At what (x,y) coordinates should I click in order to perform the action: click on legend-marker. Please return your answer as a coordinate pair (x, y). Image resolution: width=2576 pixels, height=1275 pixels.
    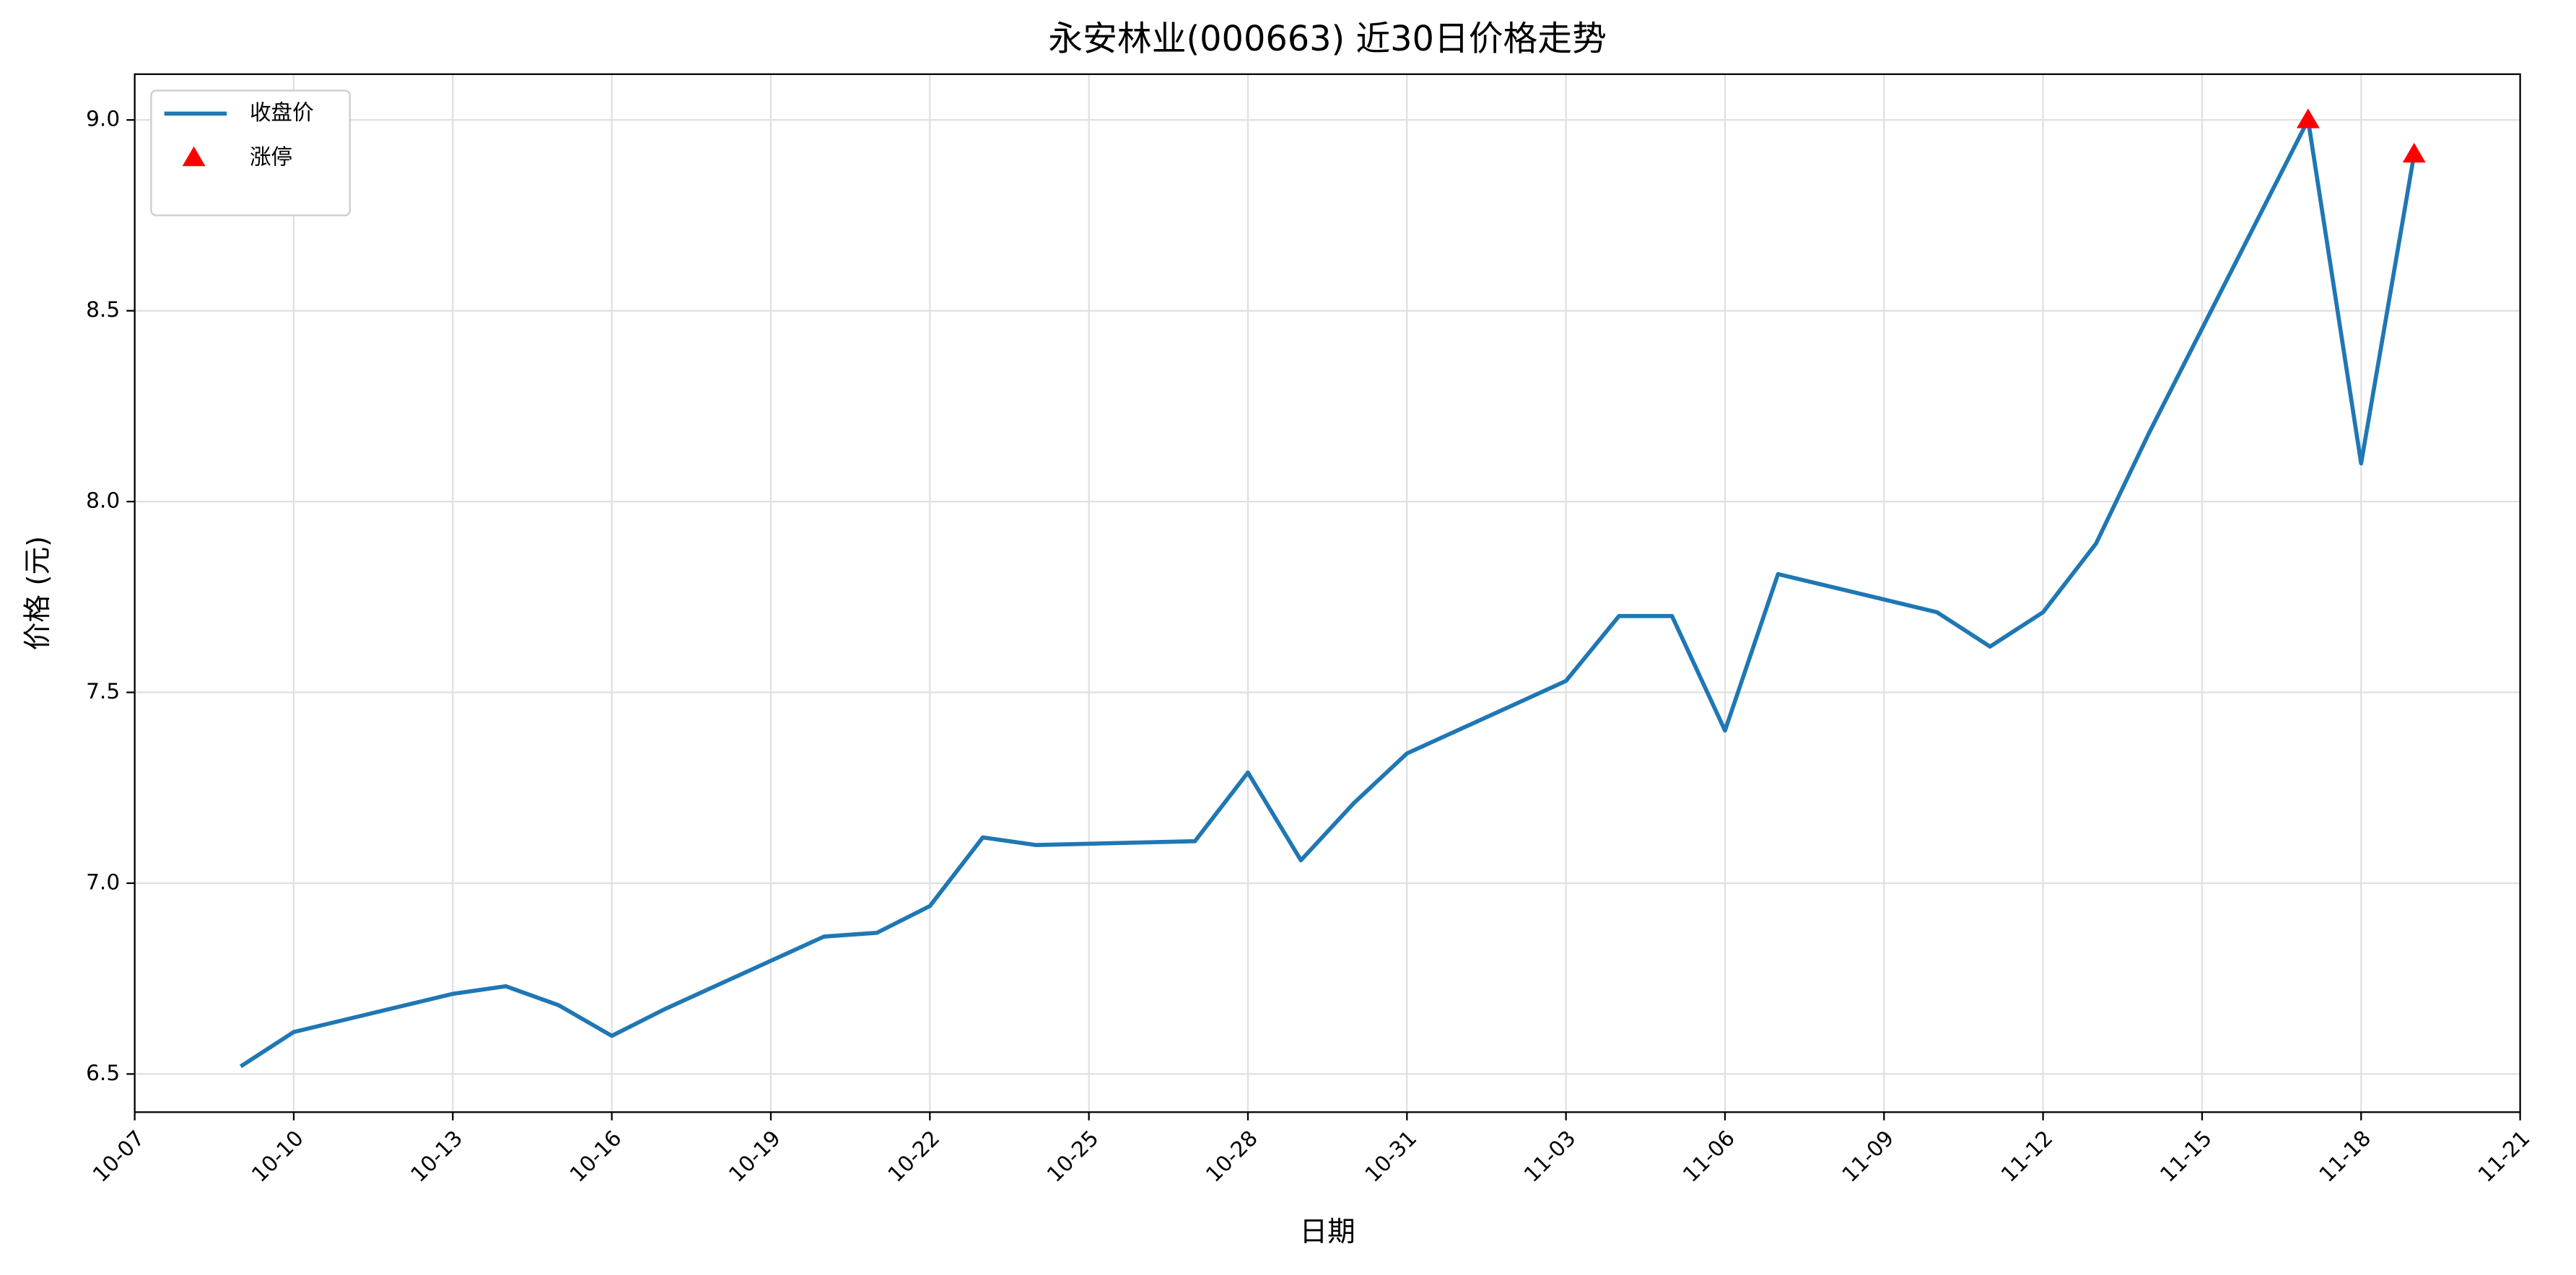
    Looking at the image, I should click on (194, 157).